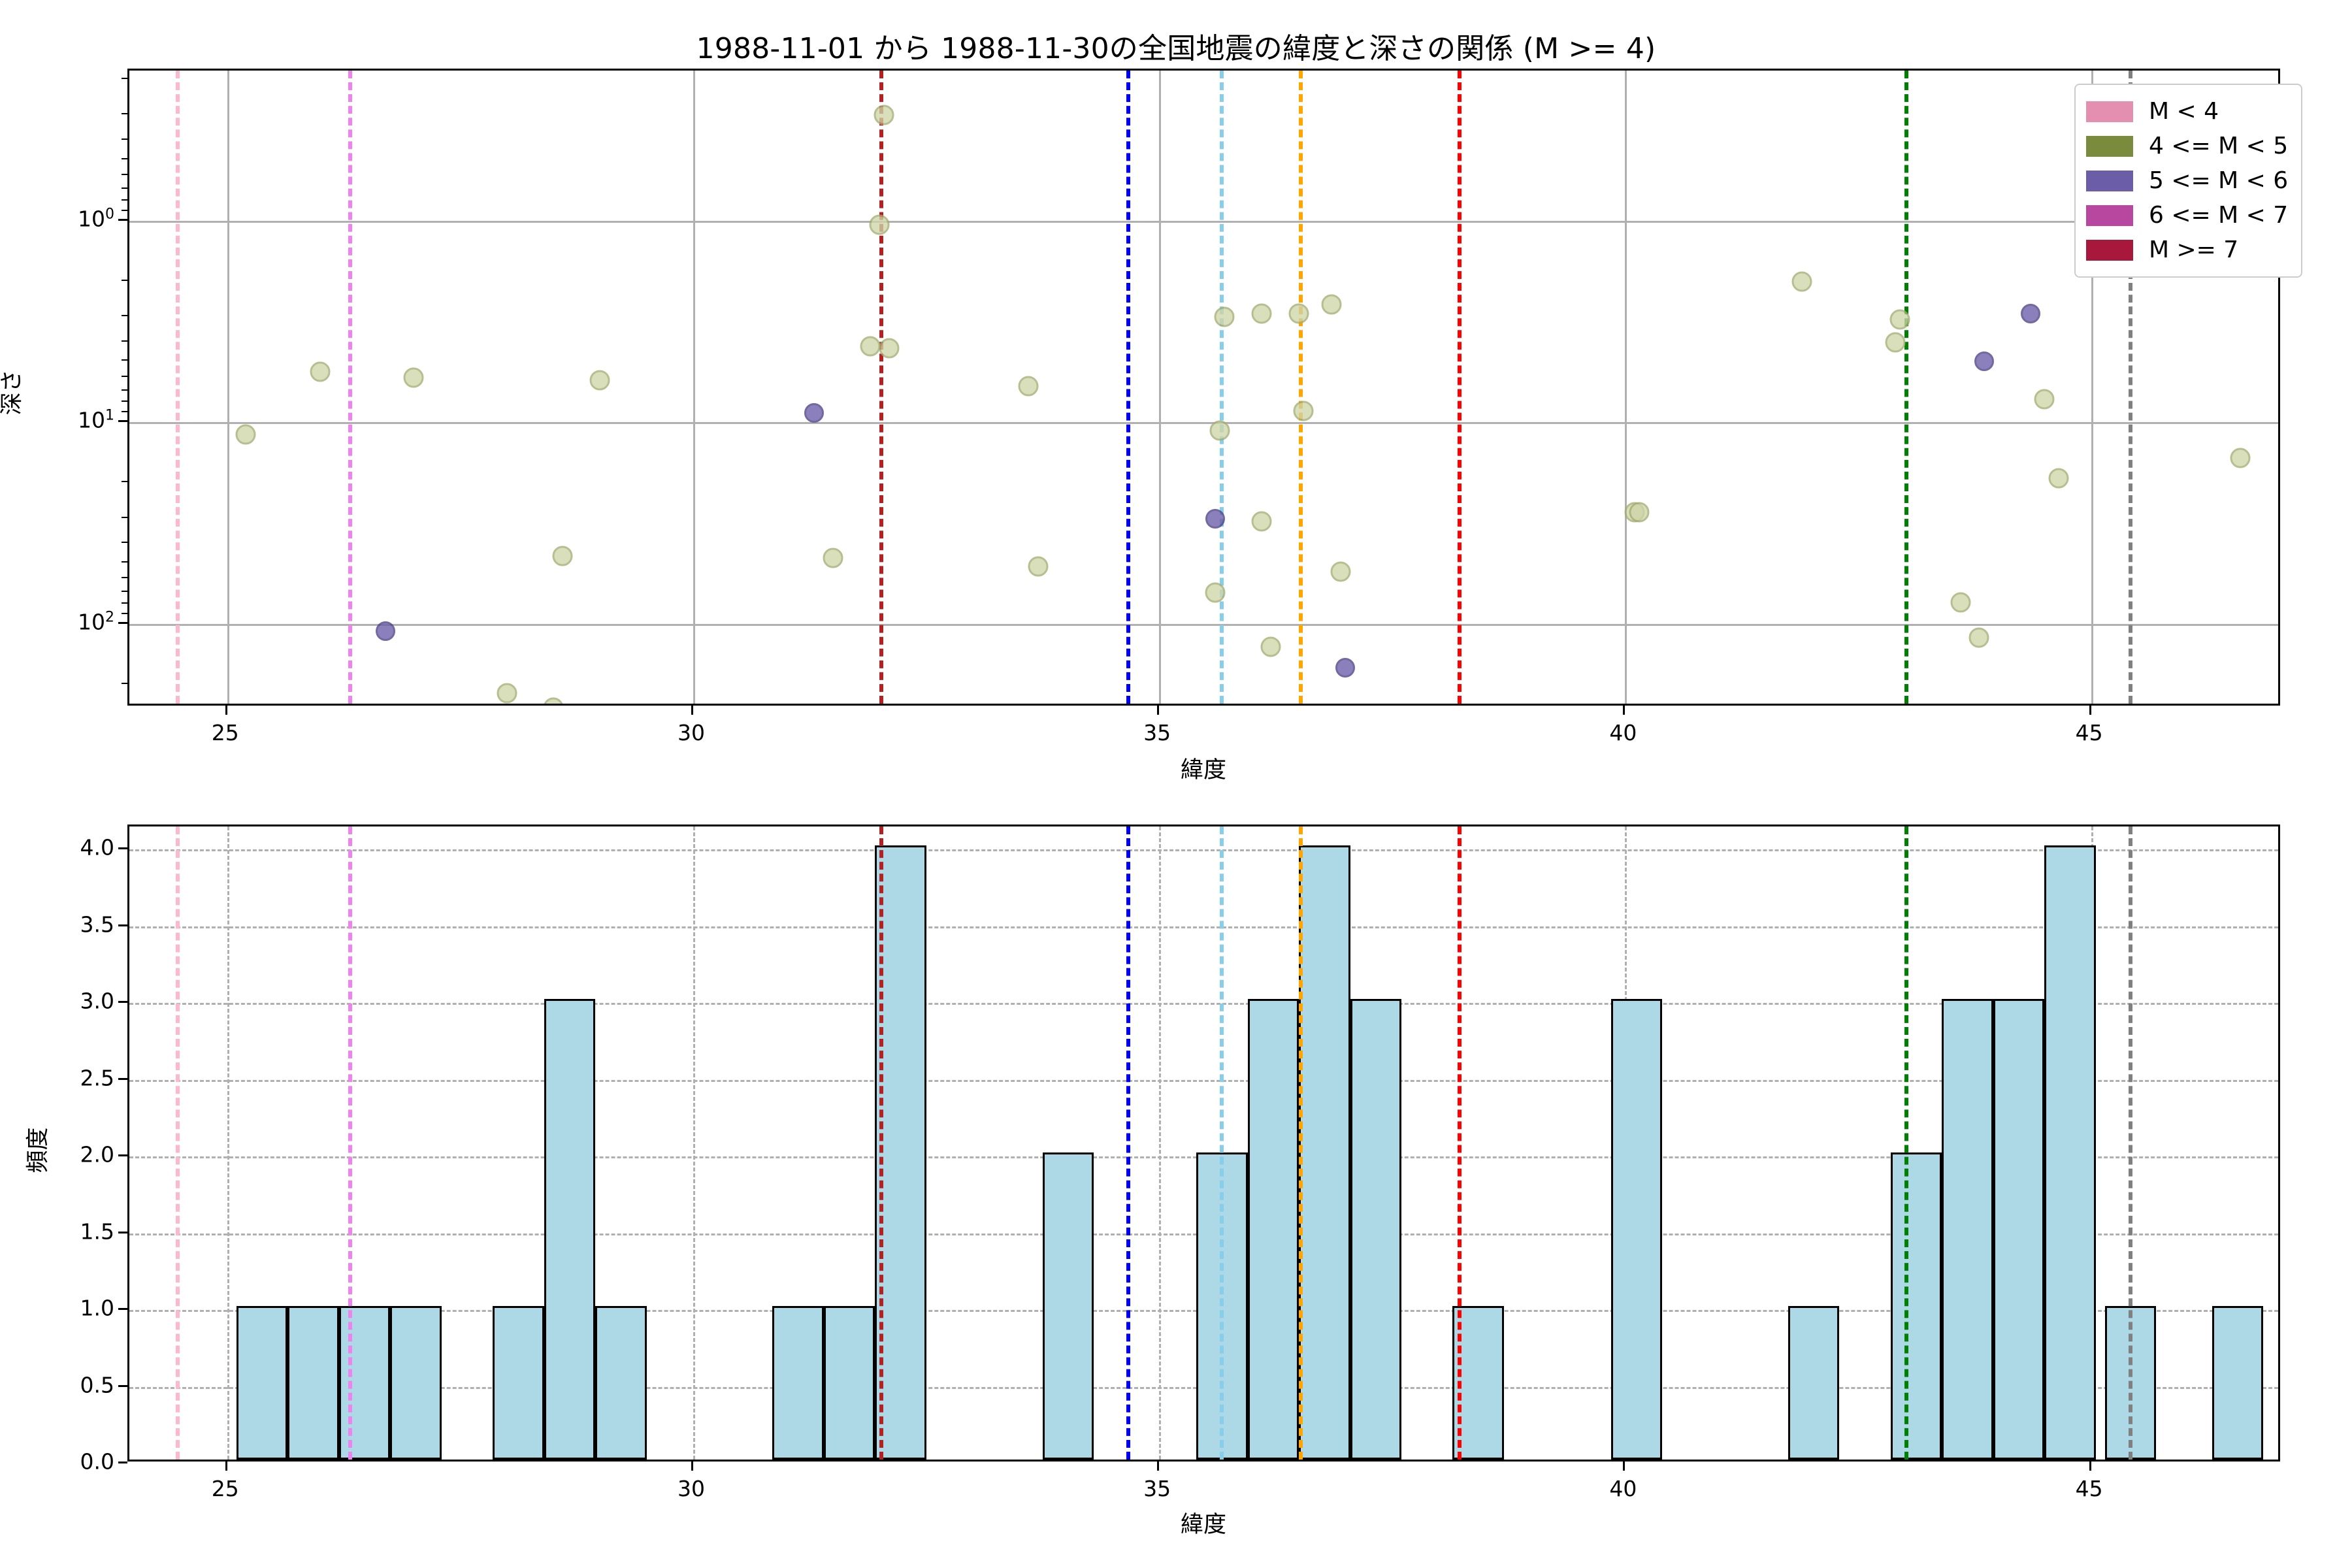 The height and width of the screenshot is (1568, 2352). Describe the element at coordinates (1157, 732) in the screenshot. I see `scatter-x-tick-label: 35` at that location.